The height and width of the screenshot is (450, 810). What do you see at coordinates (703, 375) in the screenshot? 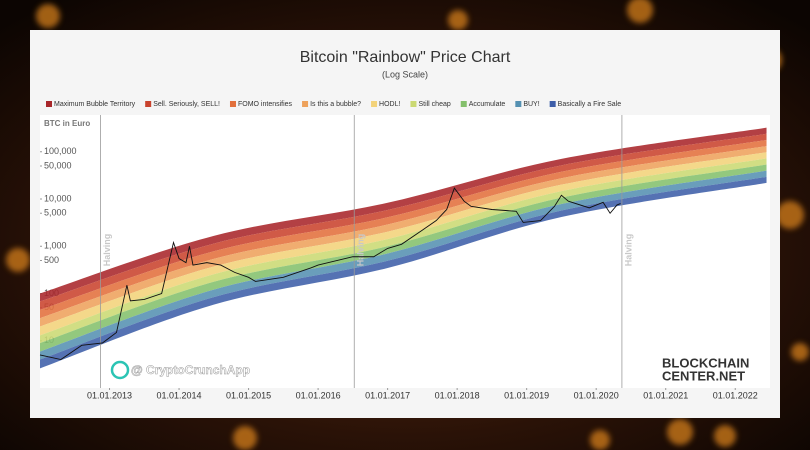
I see `logo-text: CENTER.NET` at bounding box center [703, 375].